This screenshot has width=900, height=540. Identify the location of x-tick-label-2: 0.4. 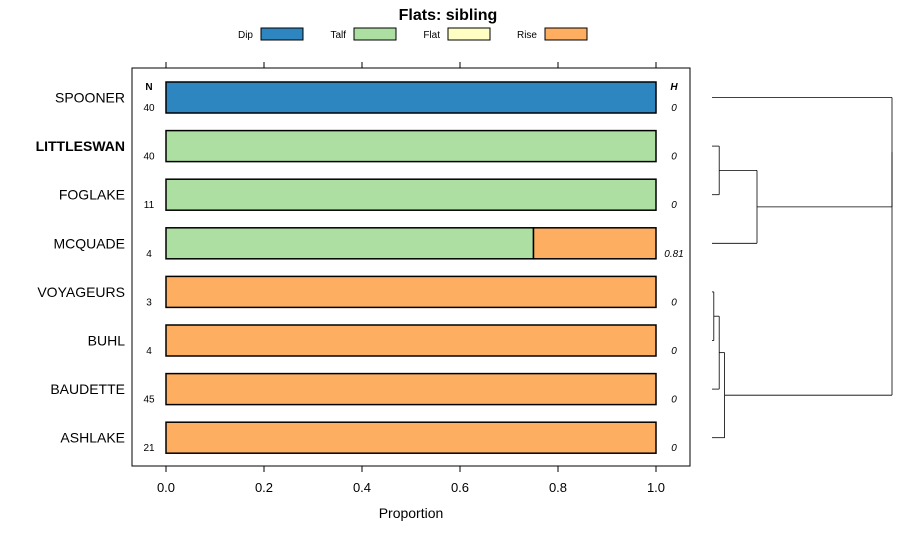
(362, 487).